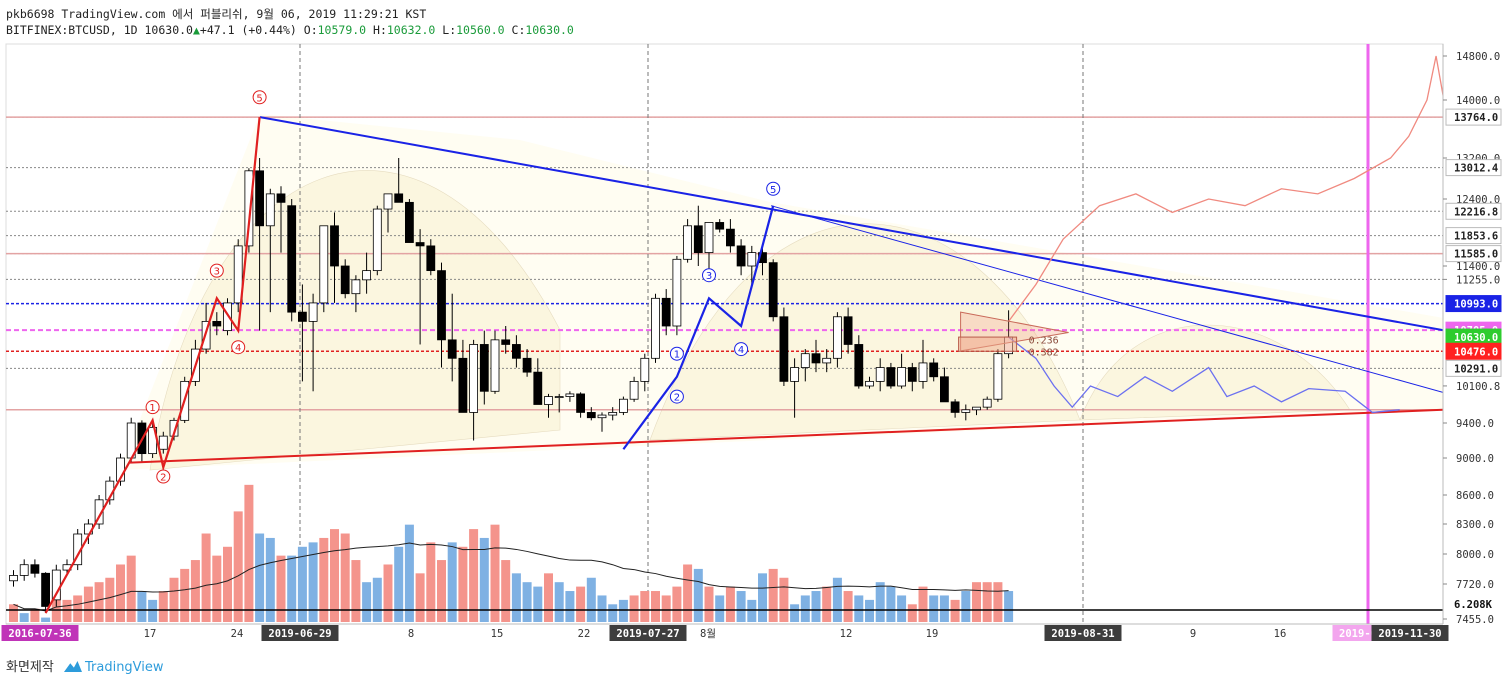 This screenshot has width=1508, height=684. Describe the element at coordinates (30, 667) in the screenshot. I see `footer-caption: 화면제작` at that location.